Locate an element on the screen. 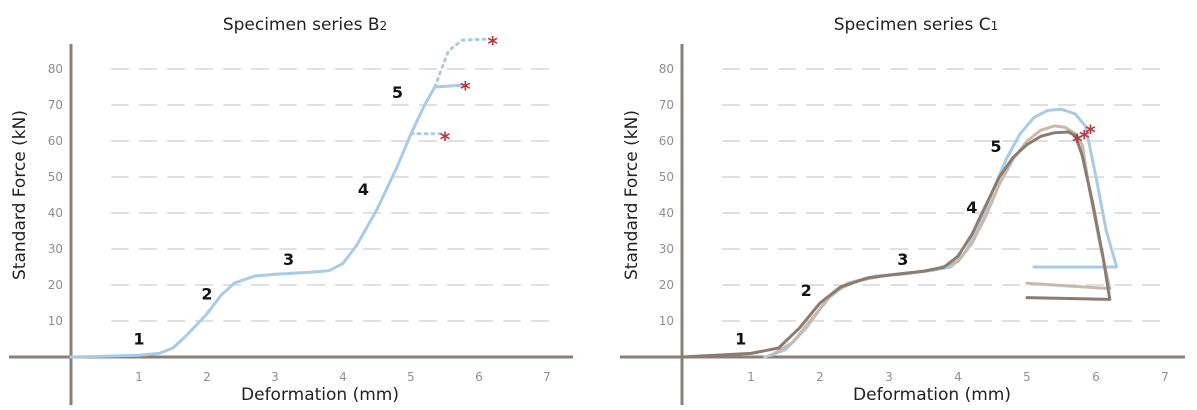  chart2-title-subscript: 1 is located at coordinates (995, 26).